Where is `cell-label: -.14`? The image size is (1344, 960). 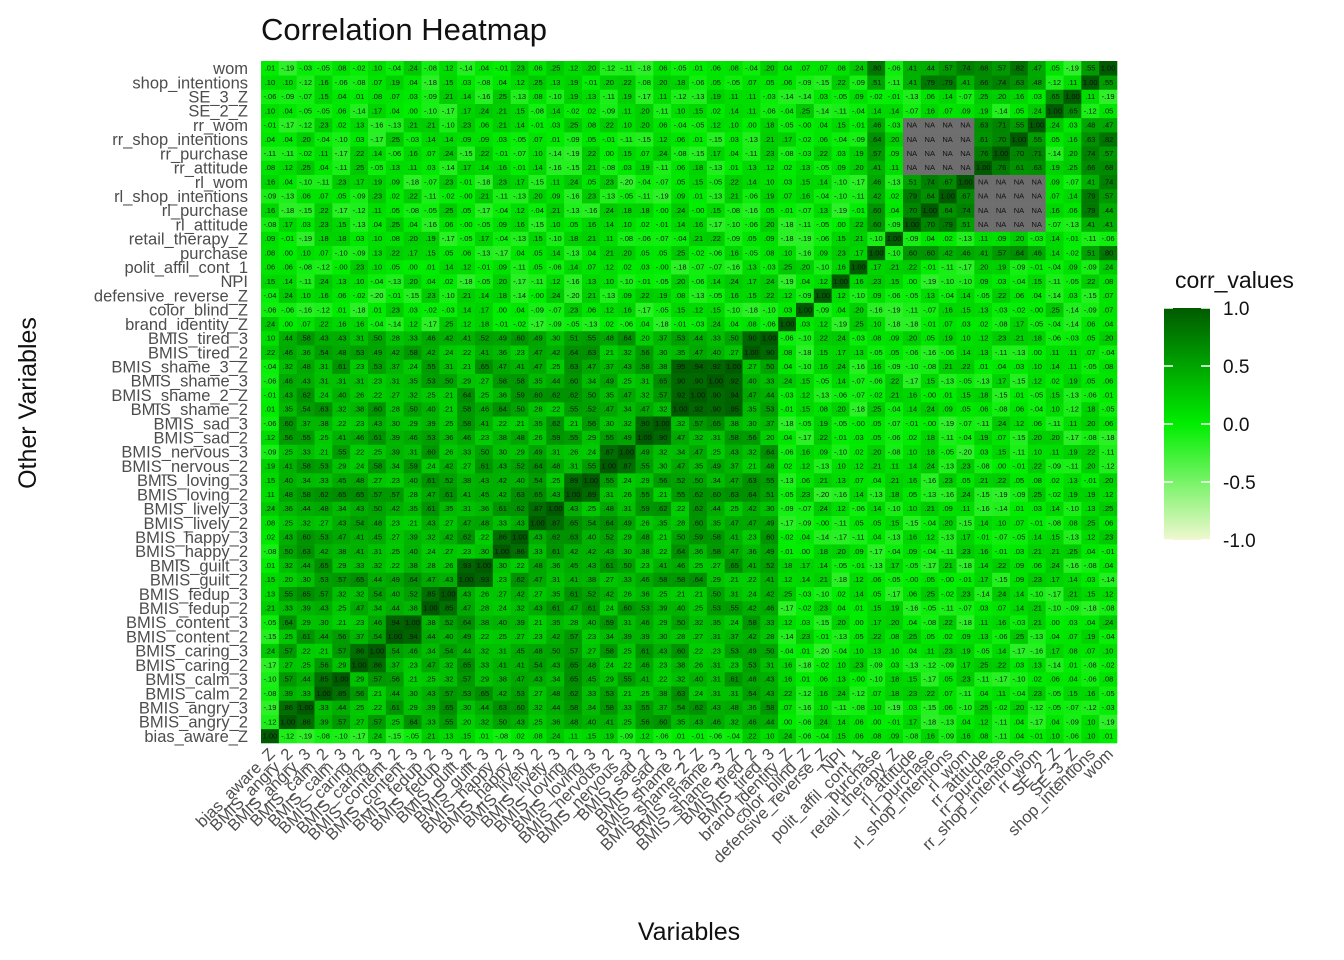 cell-label: -.14 is located at coordinates (1054, 664).